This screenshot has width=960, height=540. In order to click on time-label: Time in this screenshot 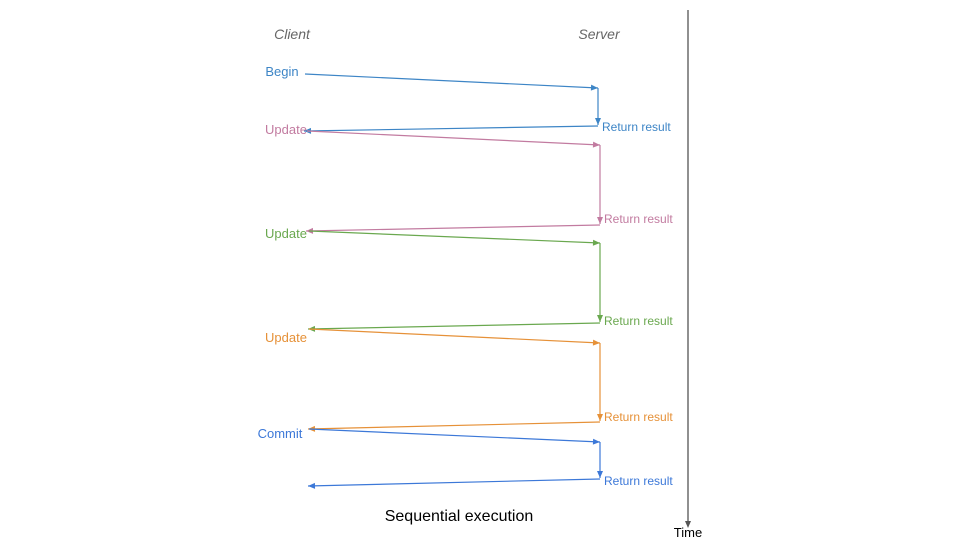, I will do `click(688, 532)`.